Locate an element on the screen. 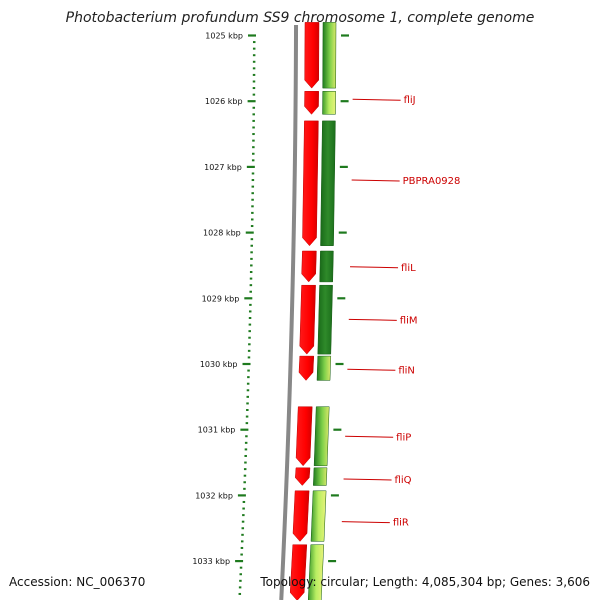  gene-label: fliN is located at coordinates (406, 370).